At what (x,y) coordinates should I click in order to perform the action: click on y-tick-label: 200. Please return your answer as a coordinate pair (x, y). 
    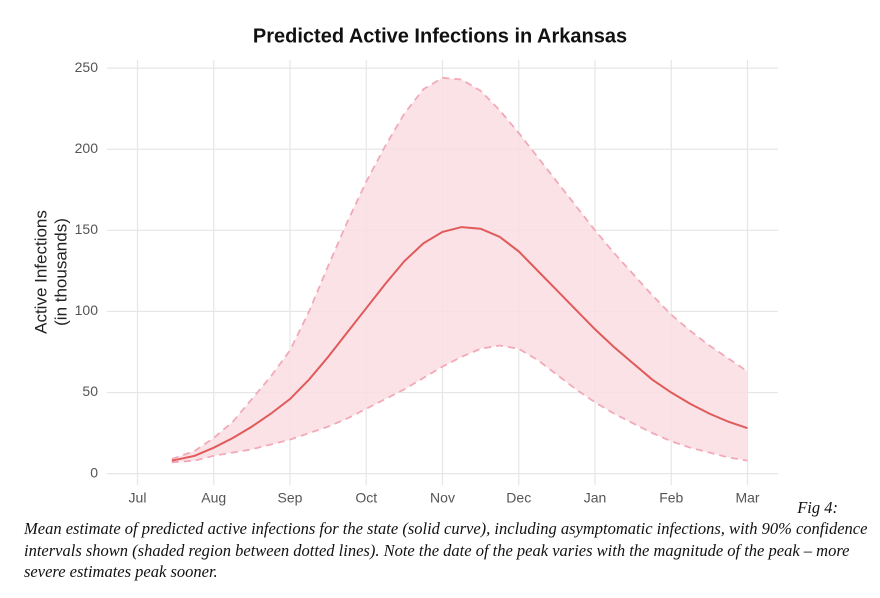
    Looking at the image, I should click on (87, 148).